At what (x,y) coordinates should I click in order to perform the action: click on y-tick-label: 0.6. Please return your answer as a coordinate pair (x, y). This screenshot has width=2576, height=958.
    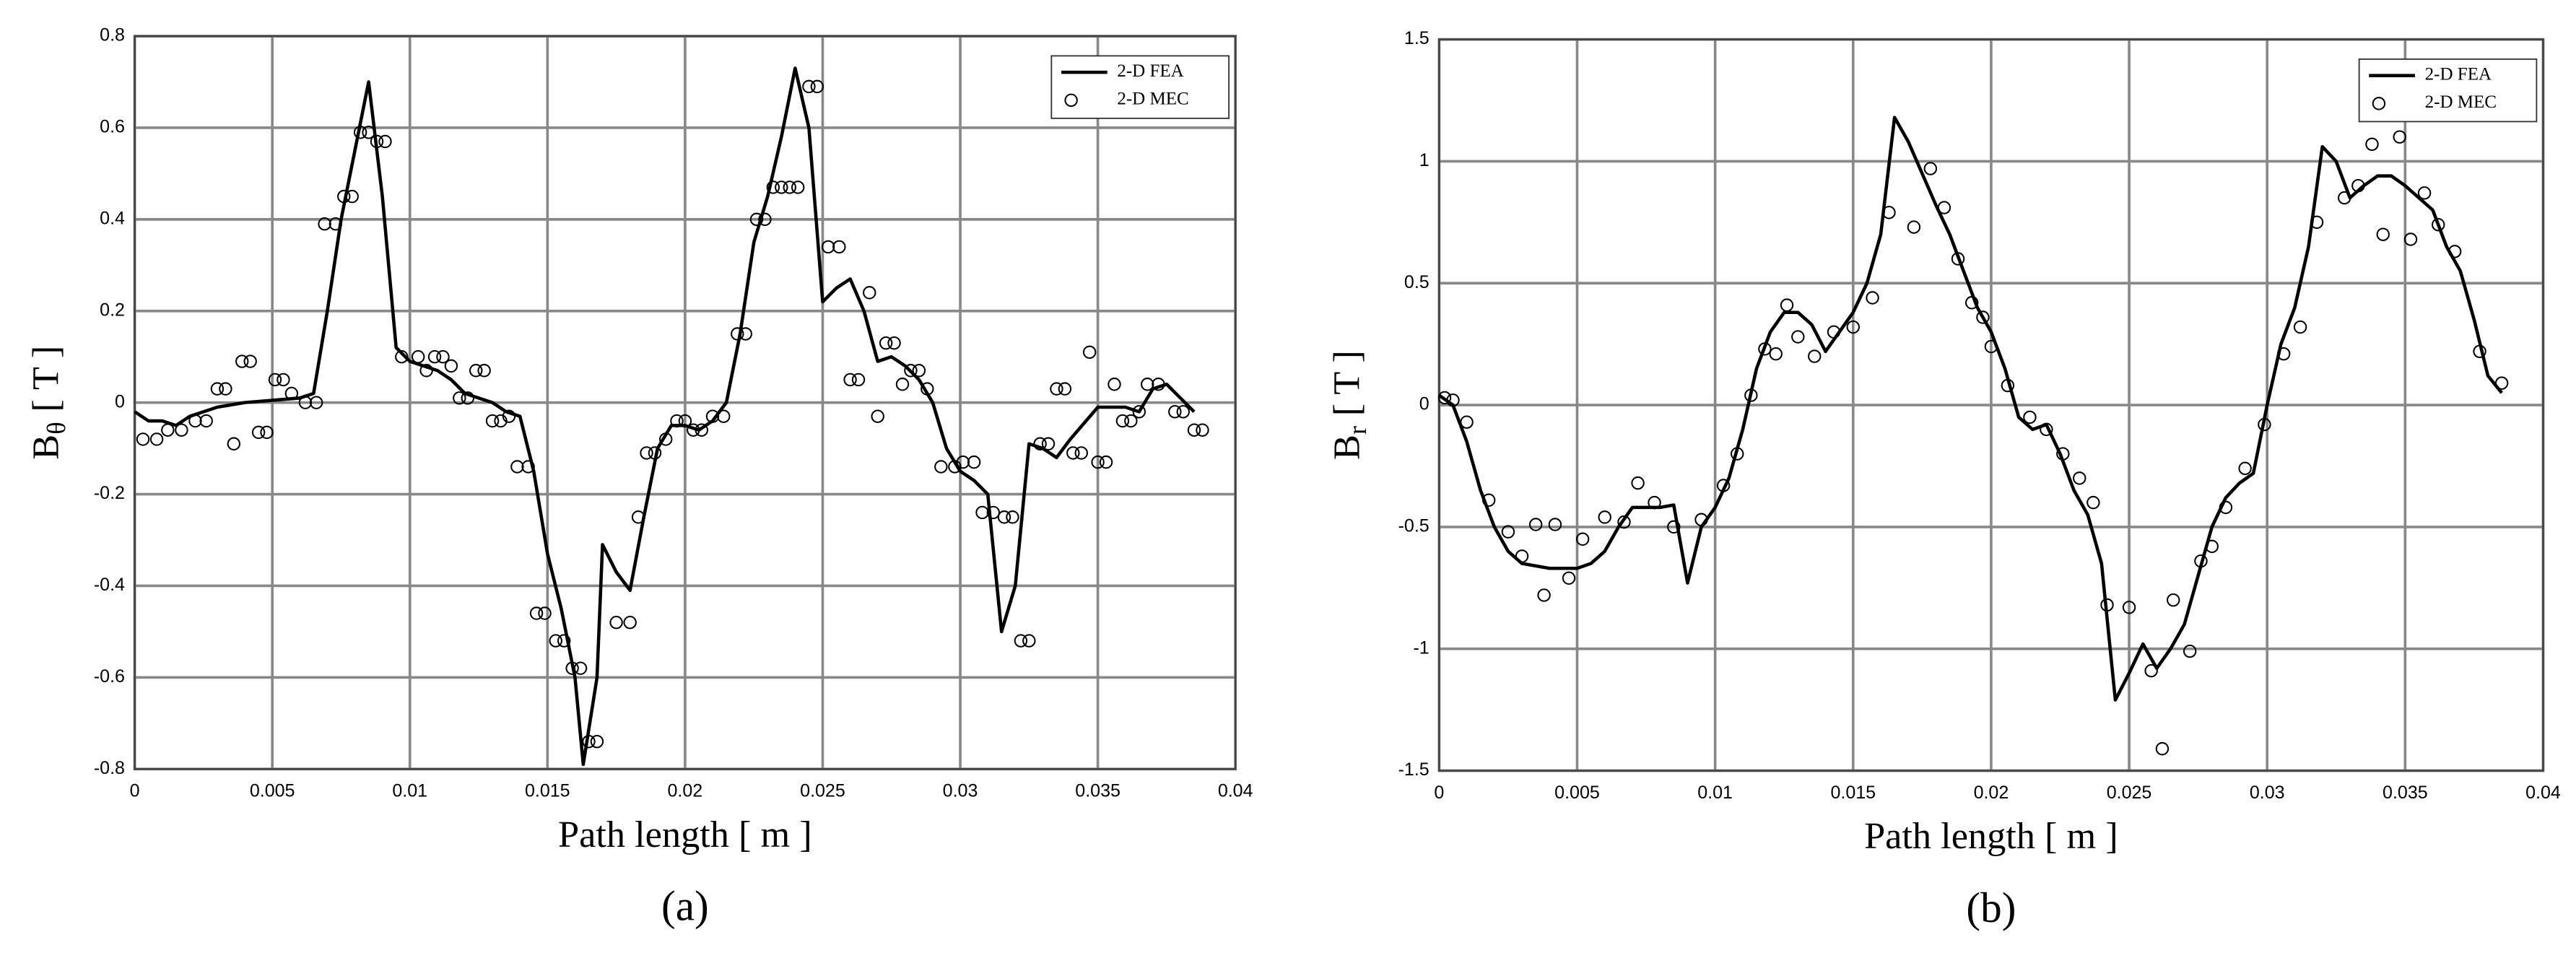
    Looking at the image, I should click on (112, 127).